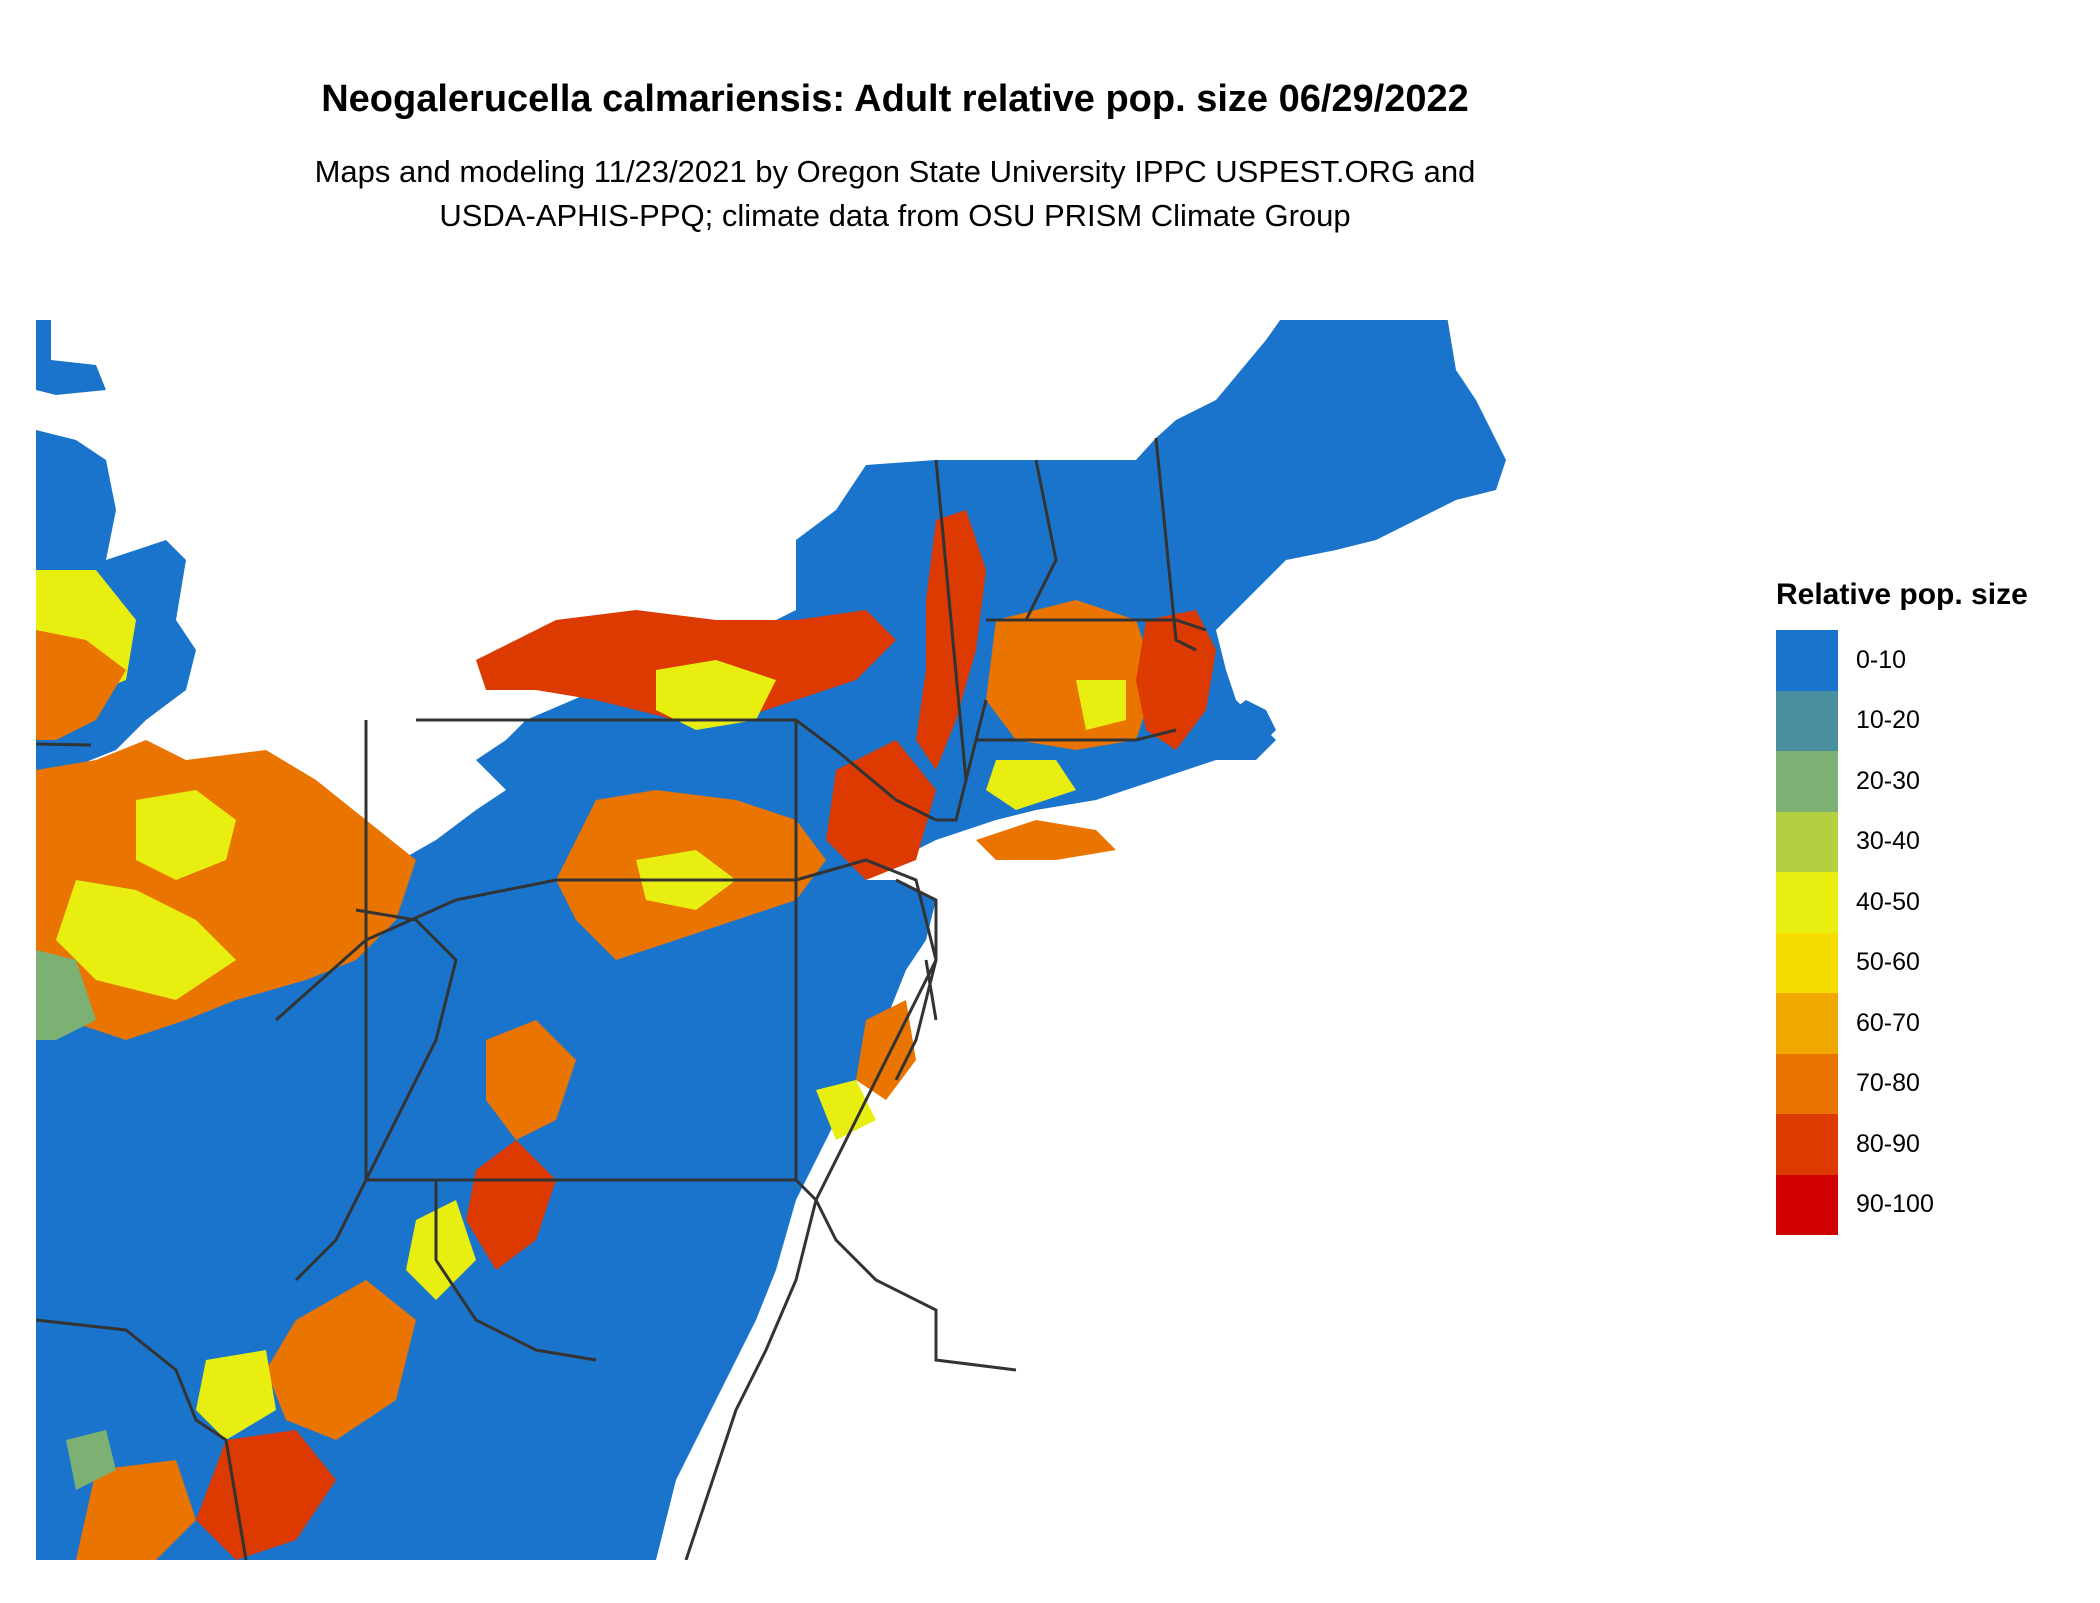 The image size is (2100, 1603). What do you see at coordinates (71, 357) in the screenshot?
I see `michigan-thumb` at bounding box center [71, 357].